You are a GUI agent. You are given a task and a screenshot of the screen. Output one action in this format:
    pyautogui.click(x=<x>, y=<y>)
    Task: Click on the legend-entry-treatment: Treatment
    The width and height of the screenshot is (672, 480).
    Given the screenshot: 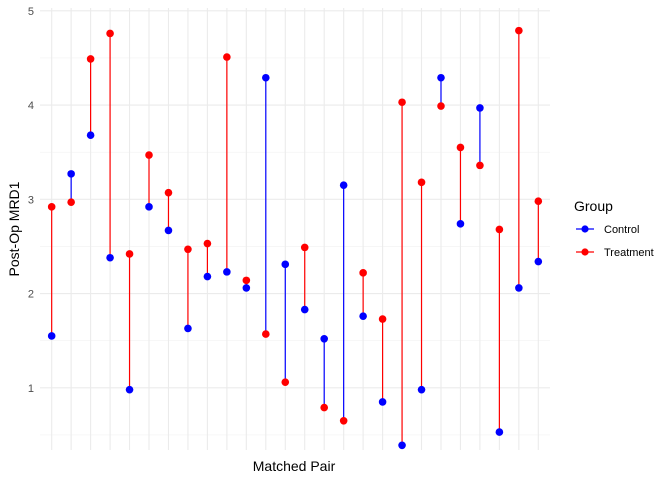 What is the action you would take?
    pyautogui.click(x=615, y=253)
    